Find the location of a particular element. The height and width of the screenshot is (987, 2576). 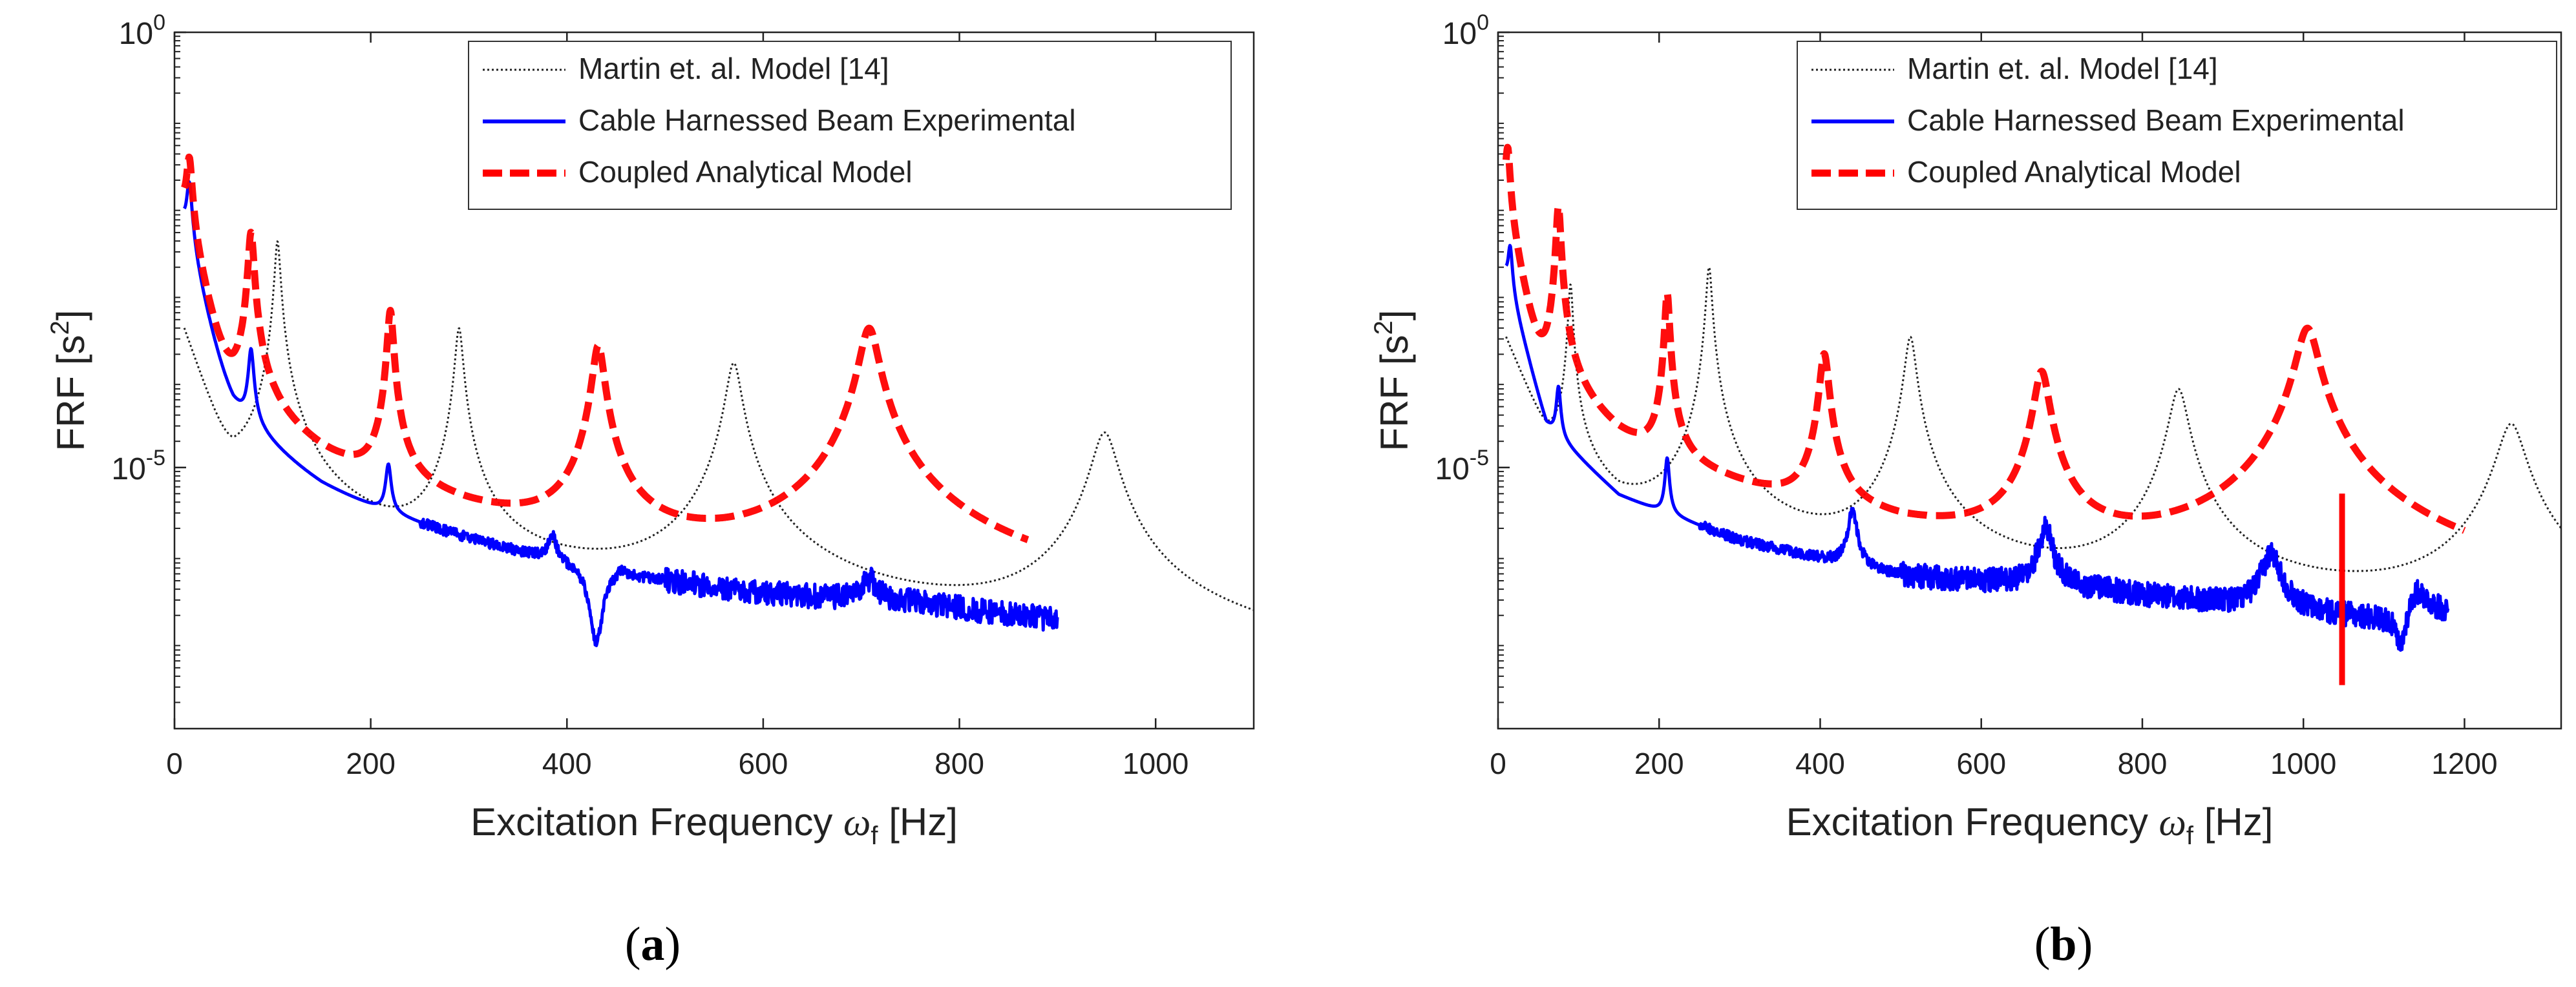

panel-caption-b: (b) is located at coordinates (2063, 944).